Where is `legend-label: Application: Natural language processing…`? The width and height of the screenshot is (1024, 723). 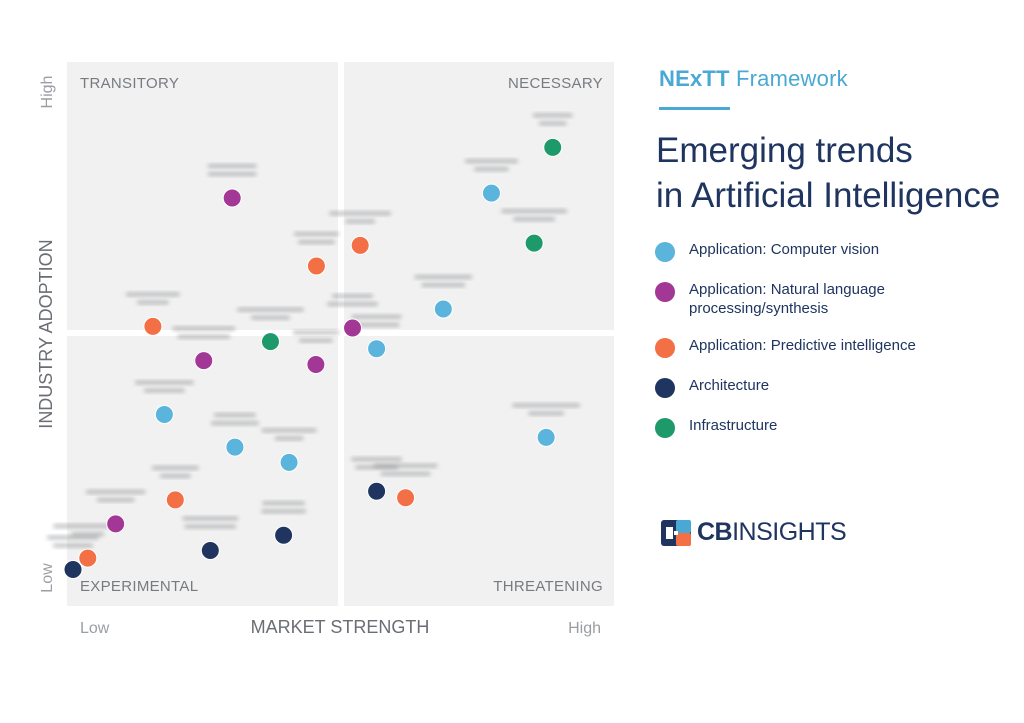
legend-label: Application: Natural language processing… is located at coordinates (787, 299).